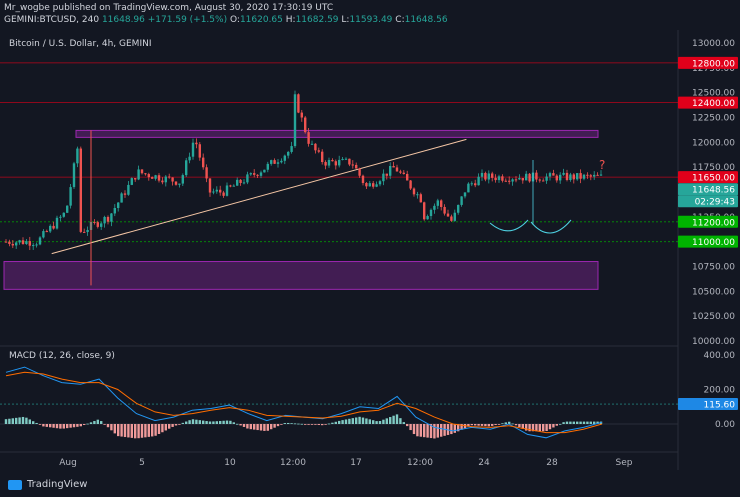 The width and height of the screenshot is (740, 497). I want to click on time-axis-tick: 17, so click(355, 463).